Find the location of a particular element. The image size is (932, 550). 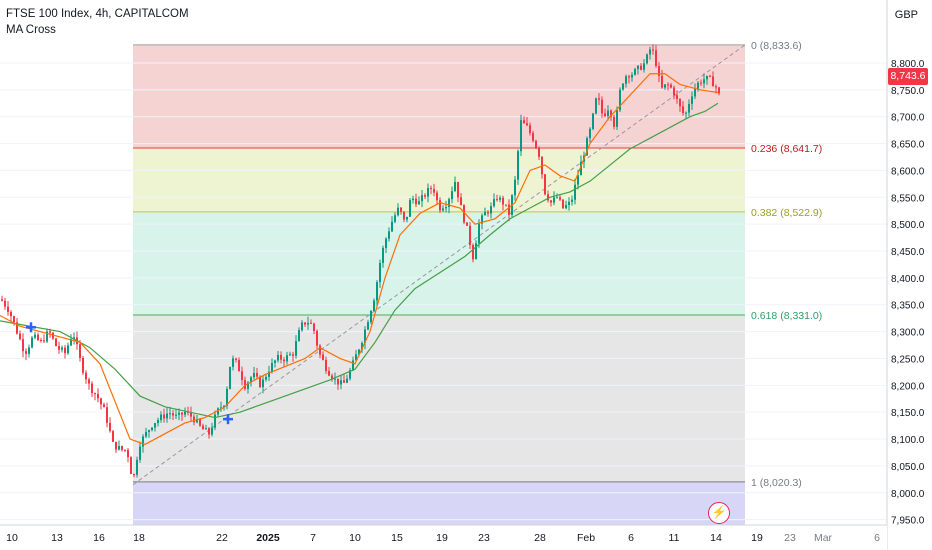

time-axis-bg is located at coordinates (443, 537).